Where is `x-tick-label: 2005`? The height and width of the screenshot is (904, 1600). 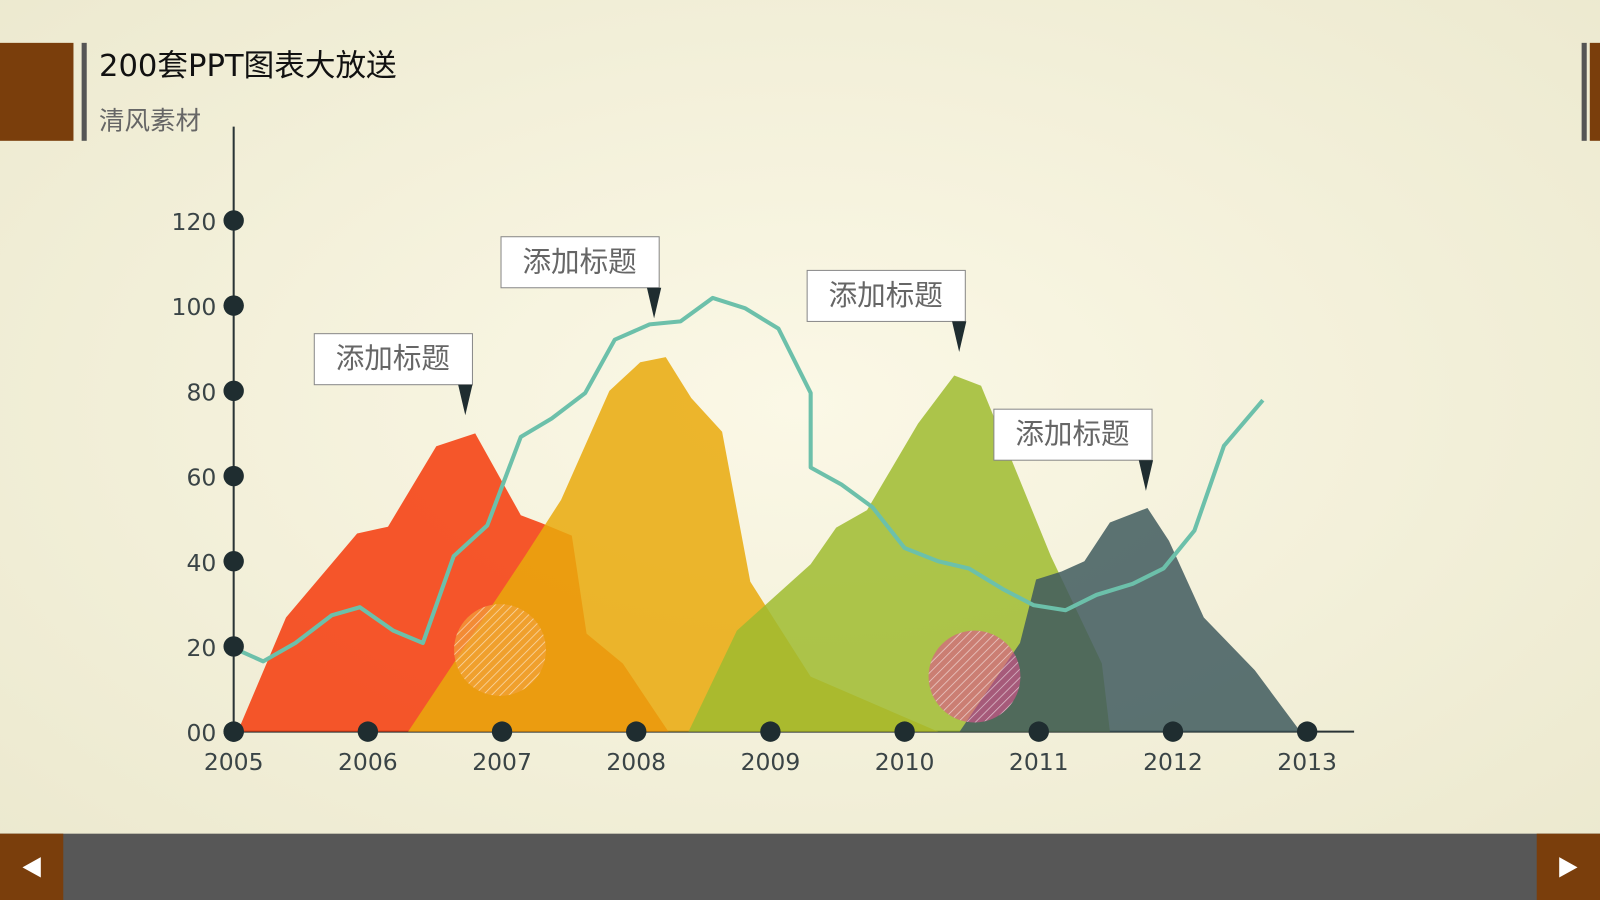 x-tick-label: 2005 is located at coordinates (234, 762).